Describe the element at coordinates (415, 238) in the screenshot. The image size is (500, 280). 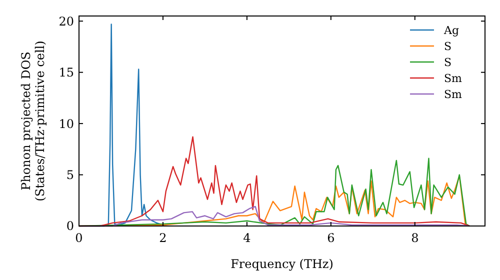
I see `x-tick-label: 8` at that location.